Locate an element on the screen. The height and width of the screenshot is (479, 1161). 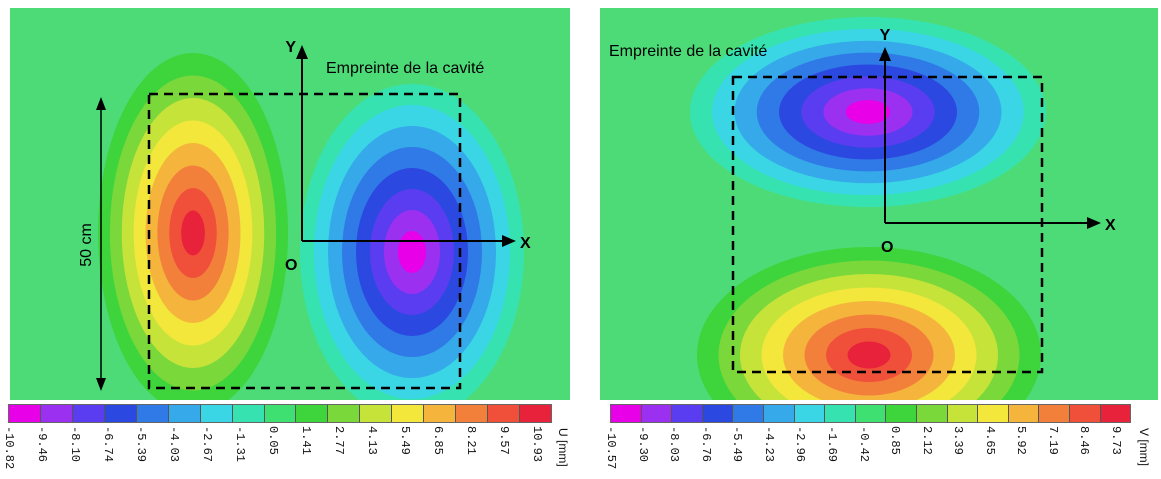
u-tick-label: 10.93 is located at coordinates (537, 444).